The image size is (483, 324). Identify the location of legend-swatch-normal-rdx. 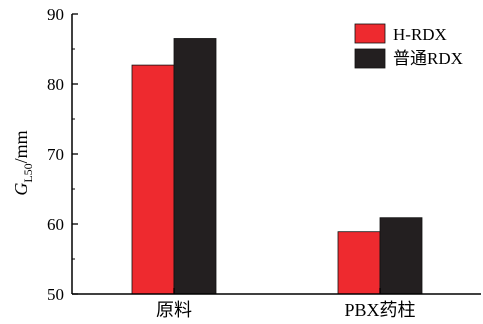
(370, 58).